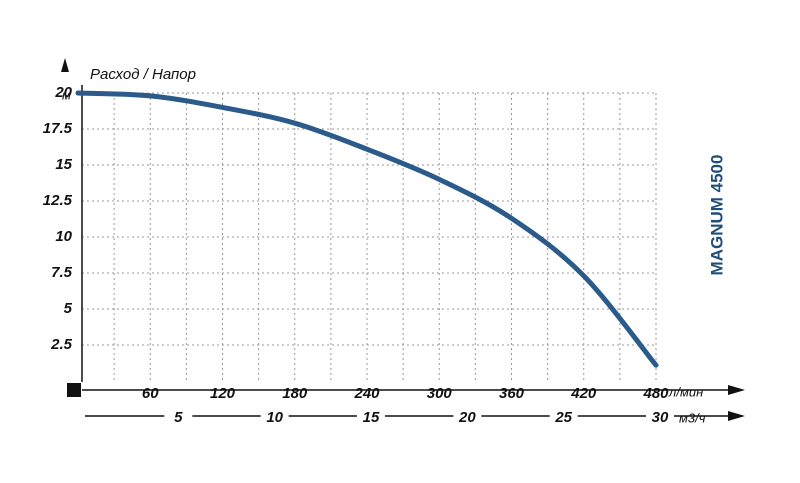 Image resolution: width=800 pixels, height=483 pixels. What do you see at coordinates (74, 390) in the screenshot?
I see `origin-marker` at bounding box center [74, 390].